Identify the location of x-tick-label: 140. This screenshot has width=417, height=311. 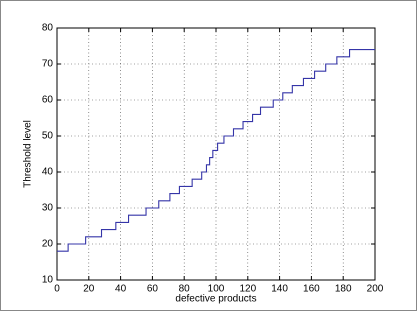
(279, 289).